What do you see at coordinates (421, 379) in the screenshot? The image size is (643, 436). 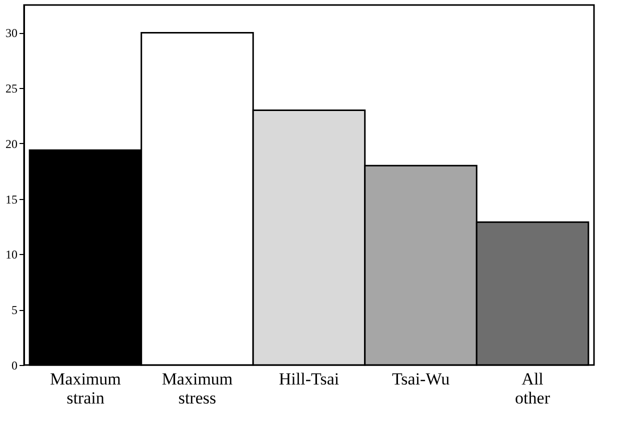 I see `x-tick-label: Tsai-Wu` at bounding box center [421, 379].